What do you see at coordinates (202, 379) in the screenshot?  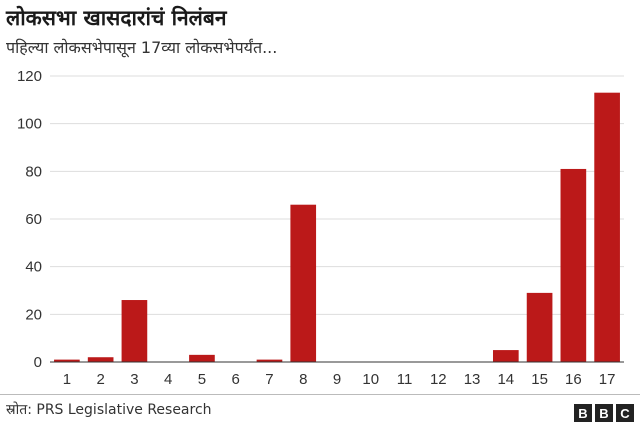 I see `x-tick-label: 5` at bounding box center [202, 379].